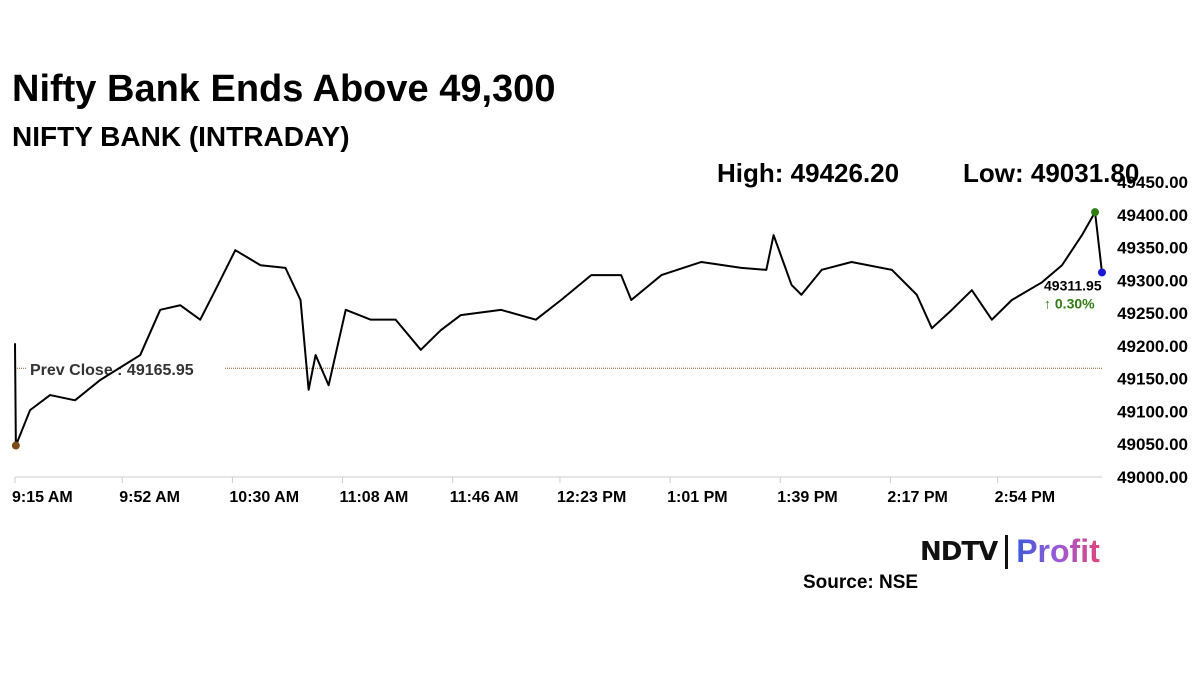 The width and height of the screenshot is (1200, 675). What do you see at coordinates (1102, 272) in the screenshot?
I see `close-point-marker` at bounding box center [1102, 272].